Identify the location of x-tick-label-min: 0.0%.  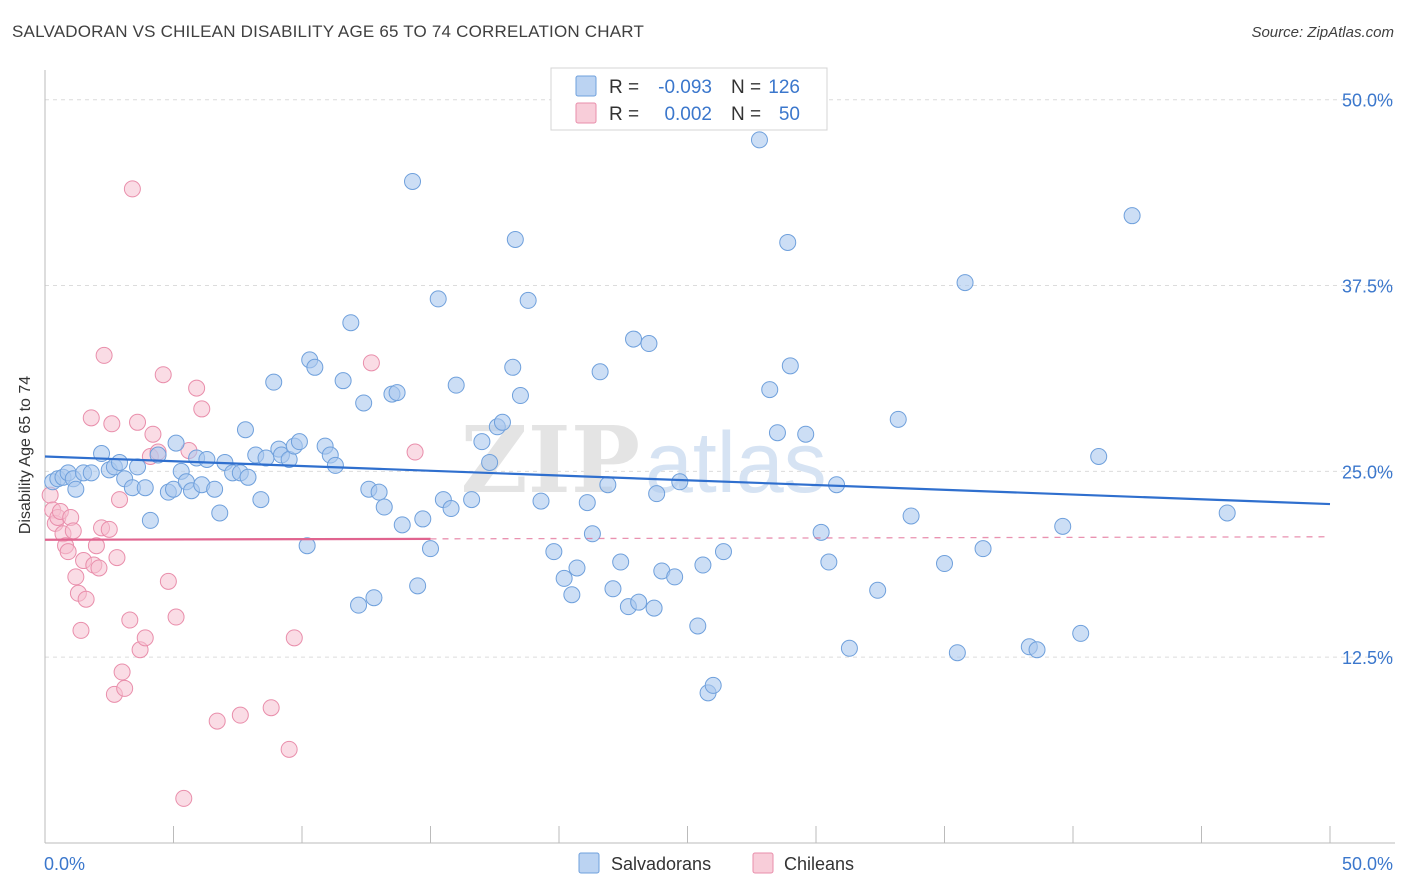
(64, 864).